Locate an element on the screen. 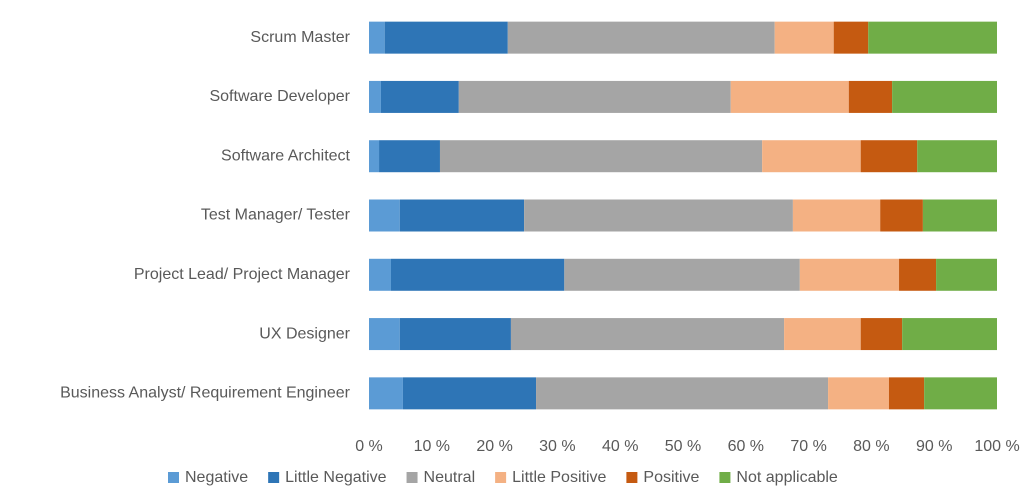 This screenshot has width=1020, height=489. x-tick-label: 100 % is located at coordinates (996, 446).